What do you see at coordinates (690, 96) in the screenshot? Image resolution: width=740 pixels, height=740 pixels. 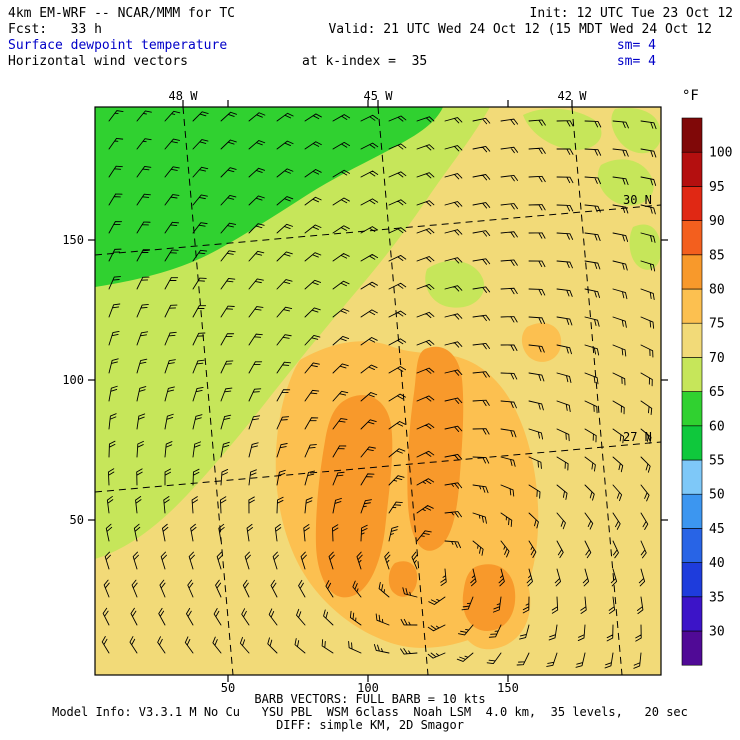 I see `colorbar-units-label: °F` at bounding box center [690, 96].